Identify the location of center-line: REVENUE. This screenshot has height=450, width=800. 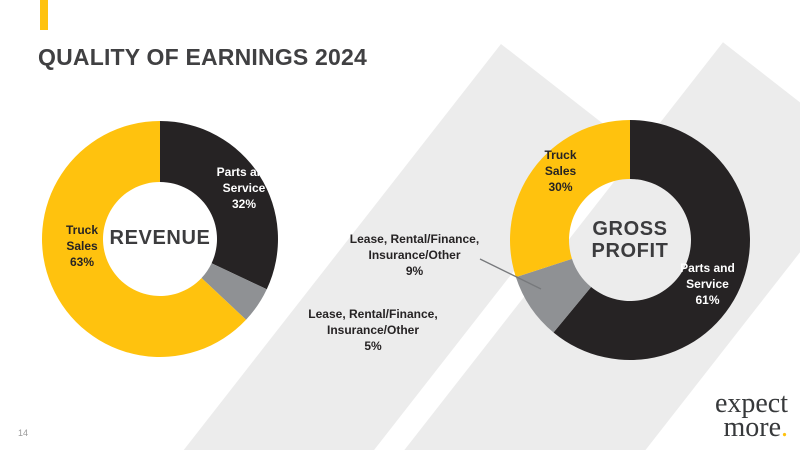
(160, 238).